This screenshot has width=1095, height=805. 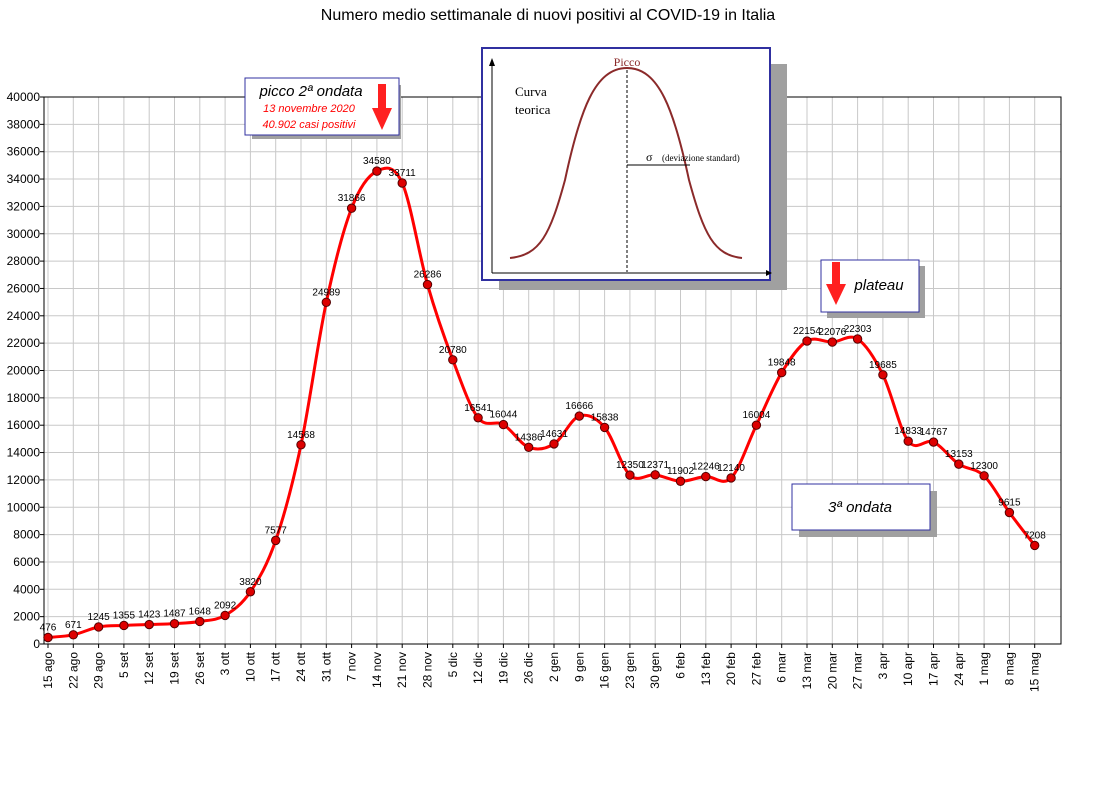 What do you see at coordinates (453, 350) in the screenshot?
I see `data-label: 20780` at bounding box center [453, 350].